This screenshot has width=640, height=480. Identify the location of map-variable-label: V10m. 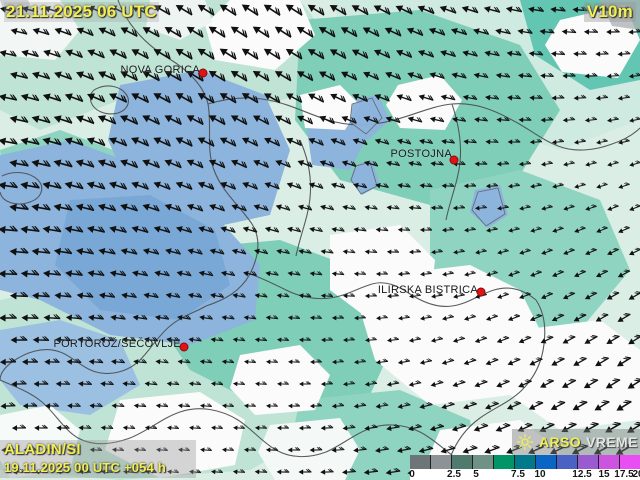
(609, 12).